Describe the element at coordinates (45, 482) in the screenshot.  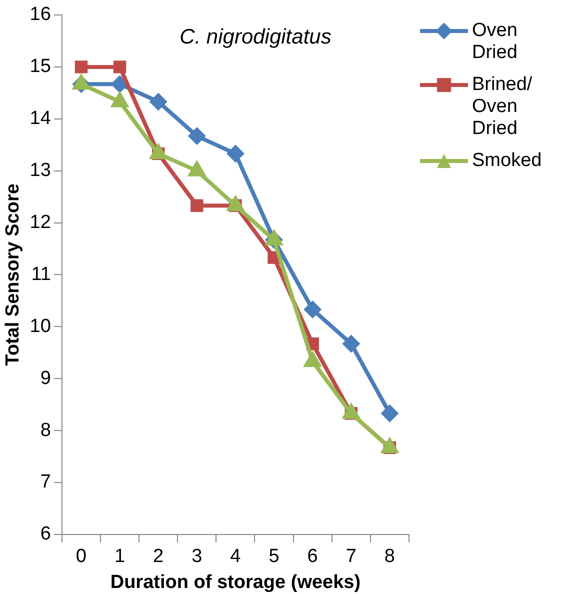
I see `y-tick-label: 7` at that location.